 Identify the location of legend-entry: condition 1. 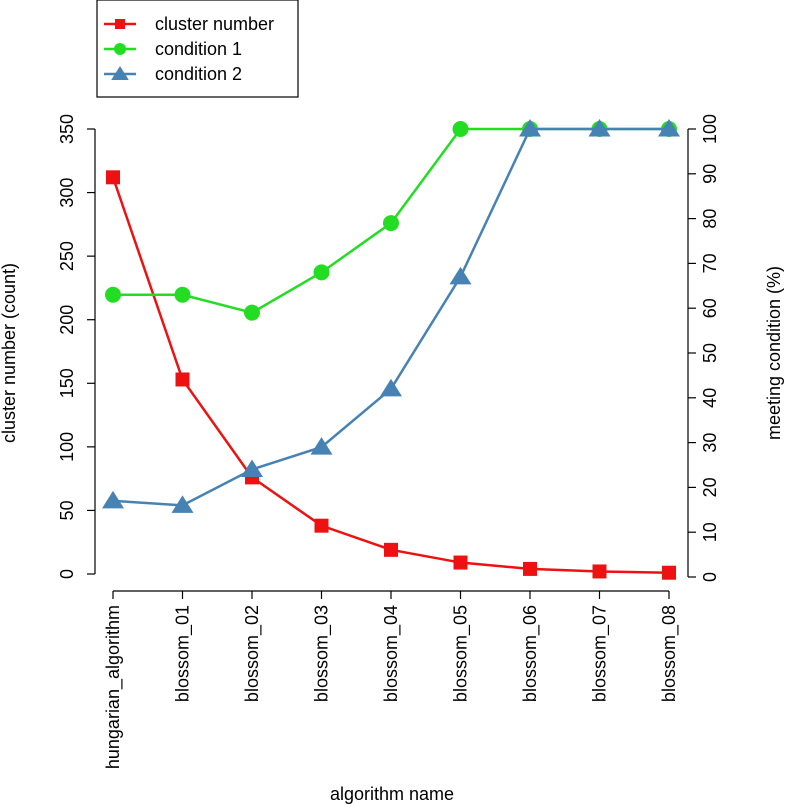
(173, 49).